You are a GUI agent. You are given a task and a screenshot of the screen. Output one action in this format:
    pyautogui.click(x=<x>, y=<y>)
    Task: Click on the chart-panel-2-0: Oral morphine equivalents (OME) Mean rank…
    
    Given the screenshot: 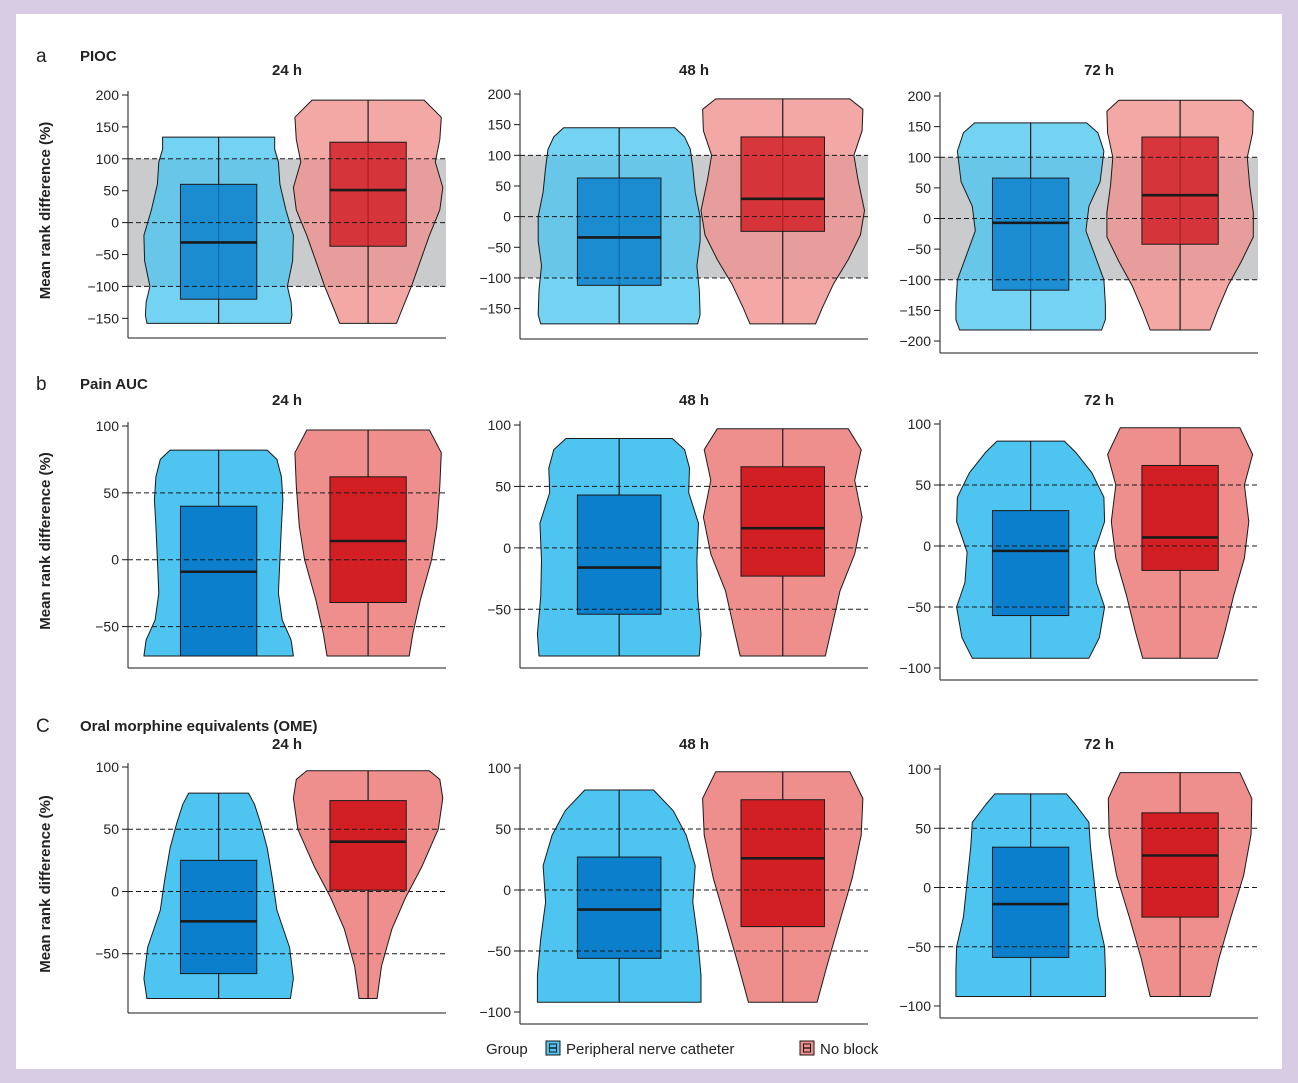 What is the action you would take?
    pyautogui.click(x=241, y=866)
    